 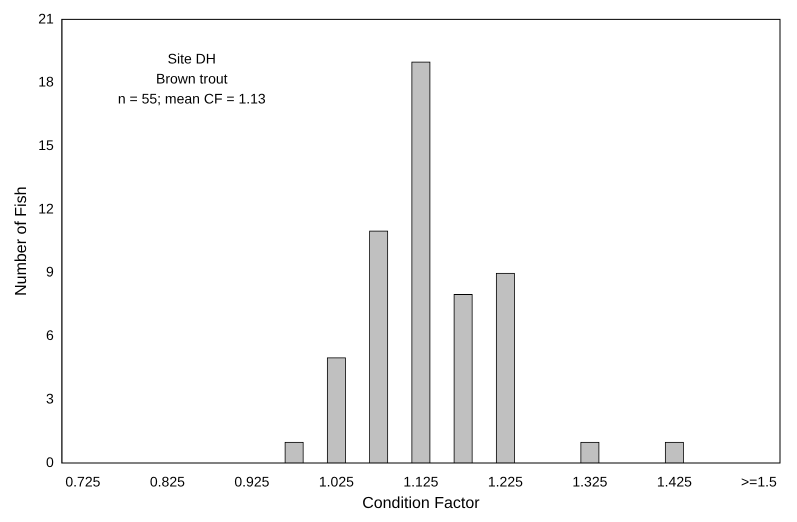 I want to click on y-tick-label: 6, so click(x=50, y=335).